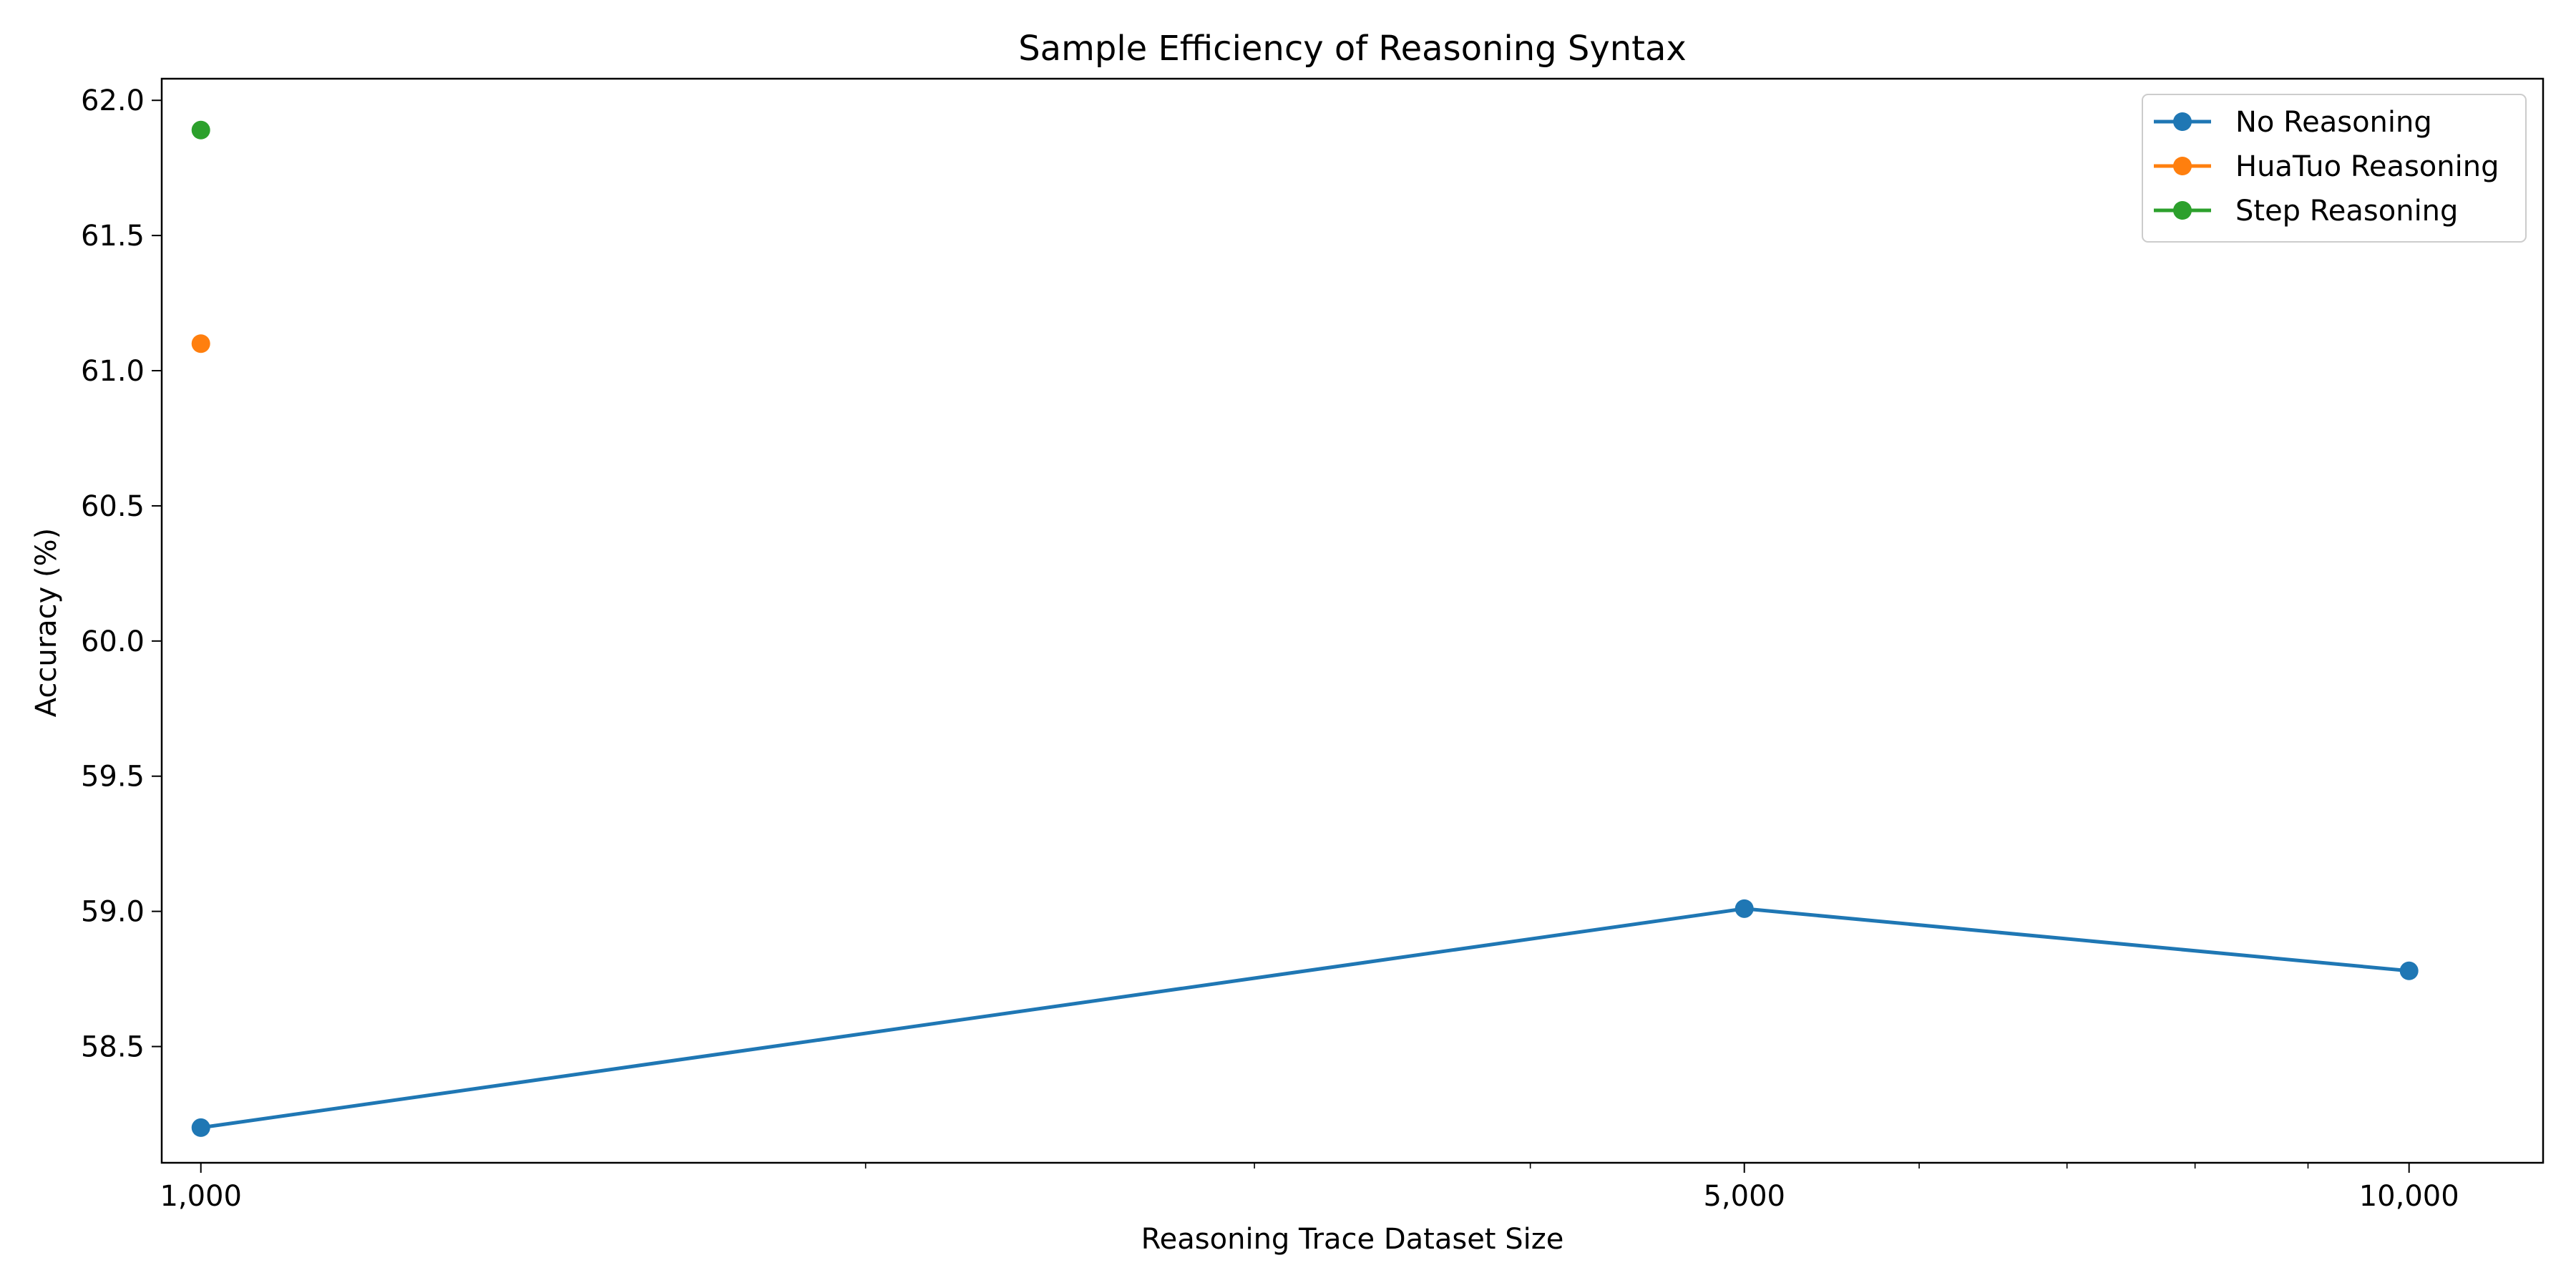  I want to click on y-tick-label: 58.5, so click(113, 1047).